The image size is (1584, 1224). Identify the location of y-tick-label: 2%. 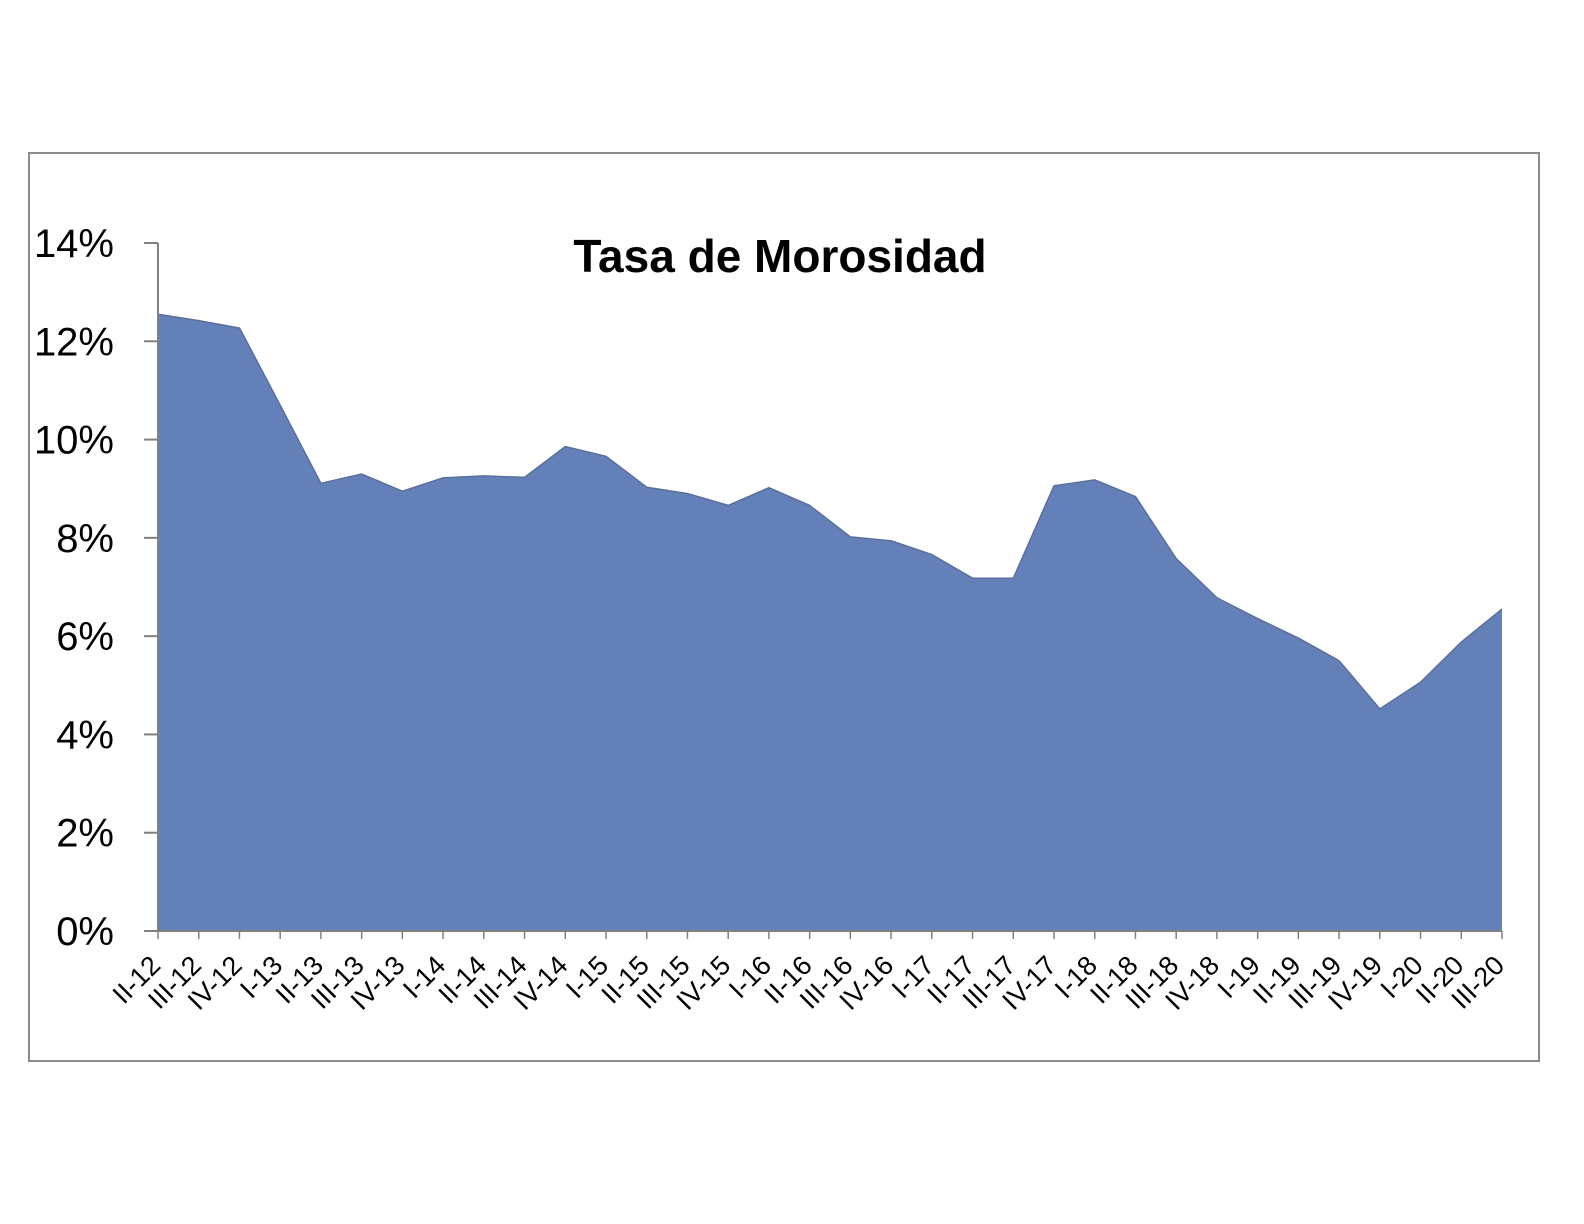
(85, 834).